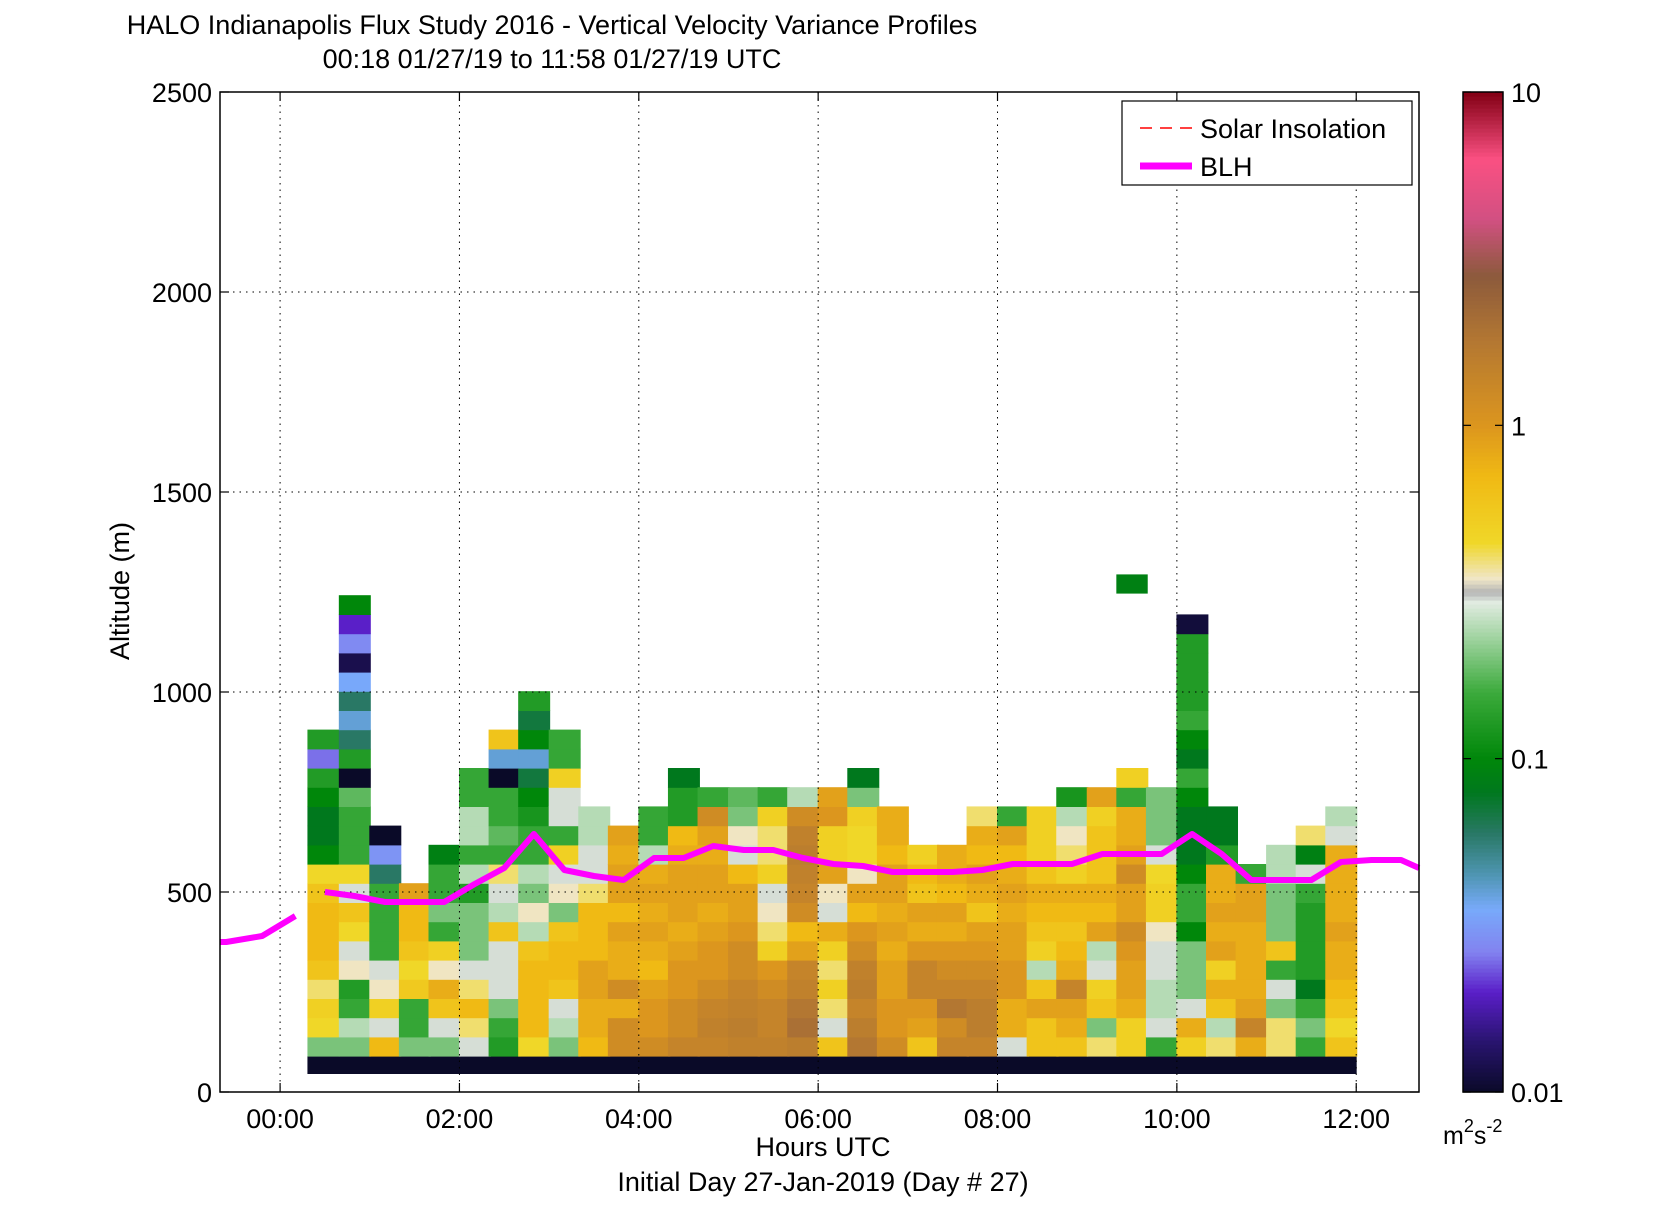  I want to click on blh-line, so click(820, 888).